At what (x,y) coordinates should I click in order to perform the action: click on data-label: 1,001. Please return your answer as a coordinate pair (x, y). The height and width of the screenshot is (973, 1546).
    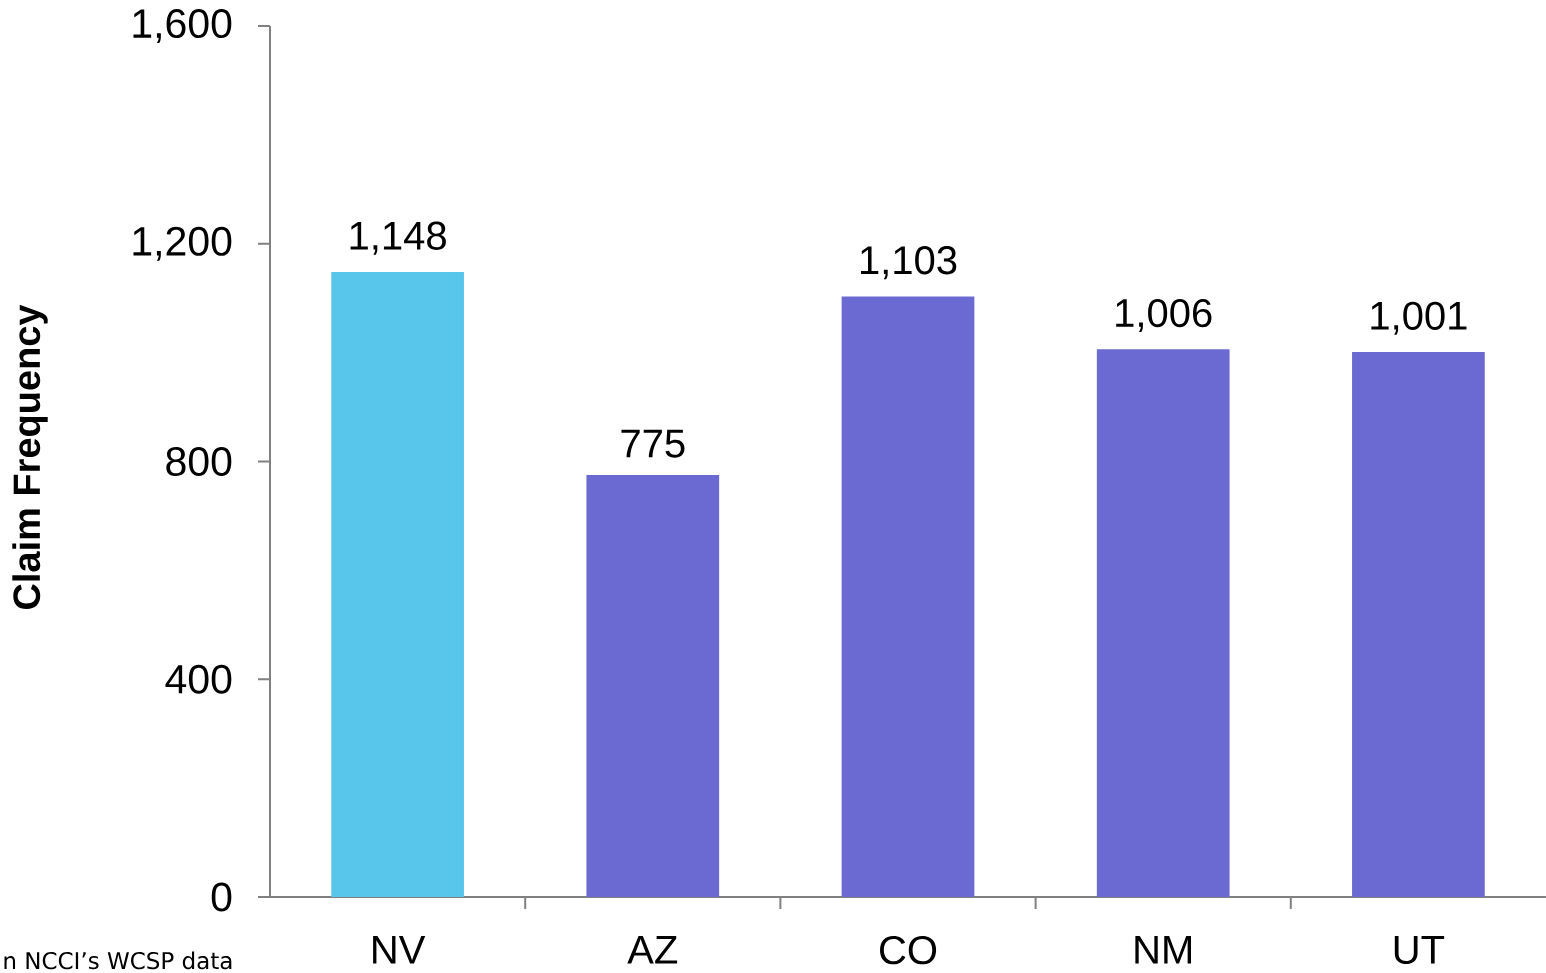
    Looking at the image, I should click on (1419, 318).